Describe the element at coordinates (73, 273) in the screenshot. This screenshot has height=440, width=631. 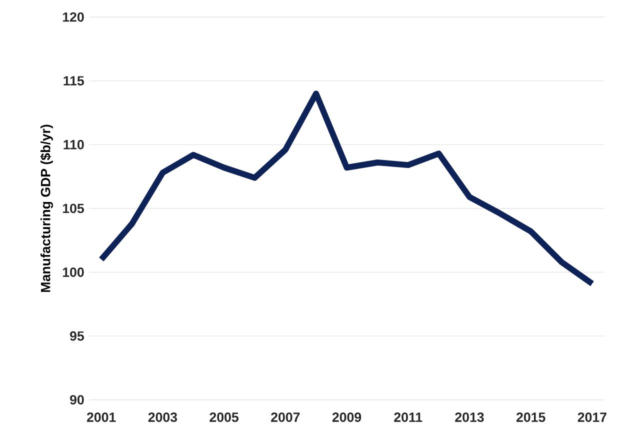
I see `y-tick-label: 100` at that location.